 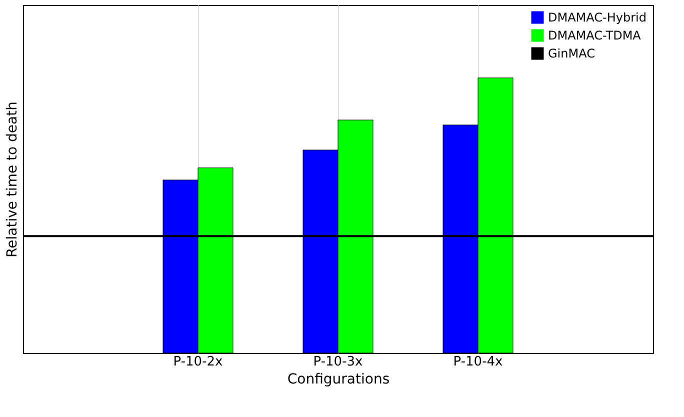 I want to click on legend-label: DMAMAC-Hybrid, so click(x=597, y=17).